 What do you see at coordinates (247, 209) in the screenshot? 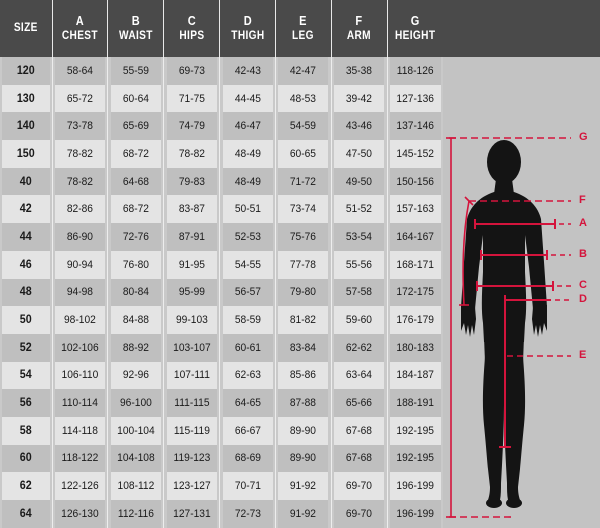
I see `cell-thigh: 50-51` at bounding box center [247, 209].